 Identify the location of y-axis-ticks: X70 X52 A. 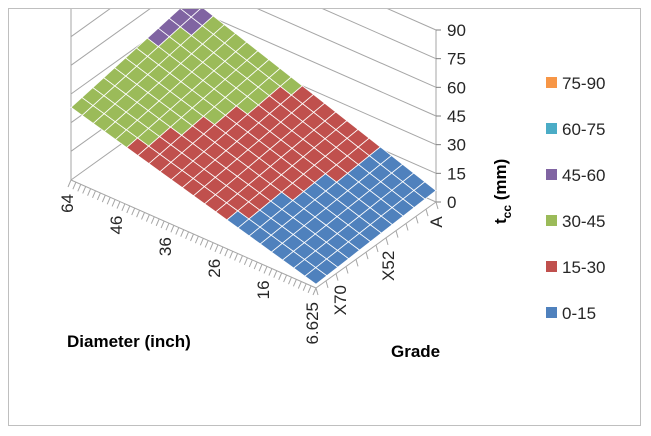
(380, 258).